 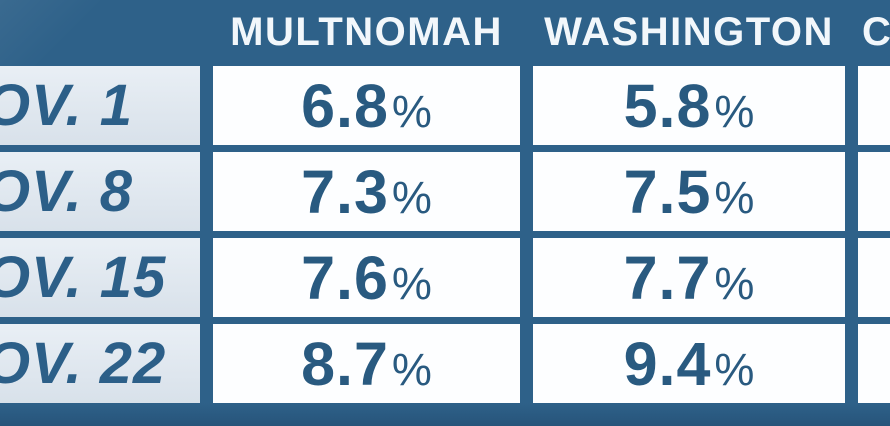 What do you see at coordinates (366, 32) in the screenshot?
I see `column-header-multnomah: MULTNOMAH` at bounding box center [366, 32].